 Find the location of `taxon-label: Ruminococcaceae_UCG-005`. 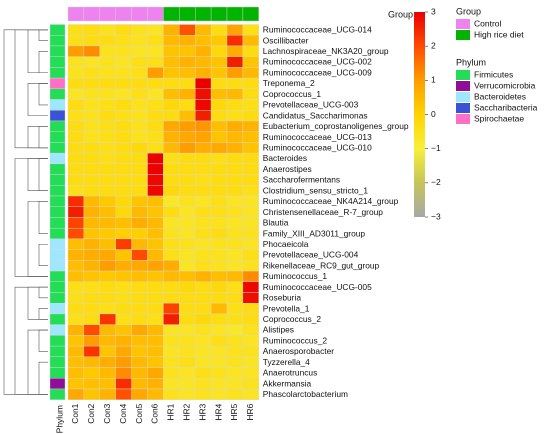

taxon-label: Ruminococcaceae_UCG-005 is located at coordinates (317, 287).